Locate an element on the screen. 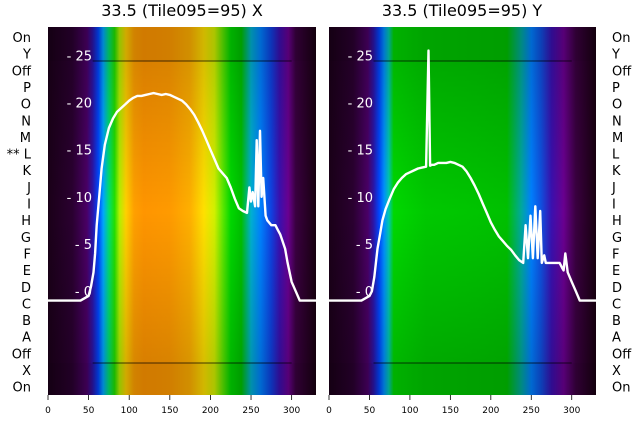 The width and height of the screenshot is (640, 440). row-label-left: D is located at coordinates (26, 288).